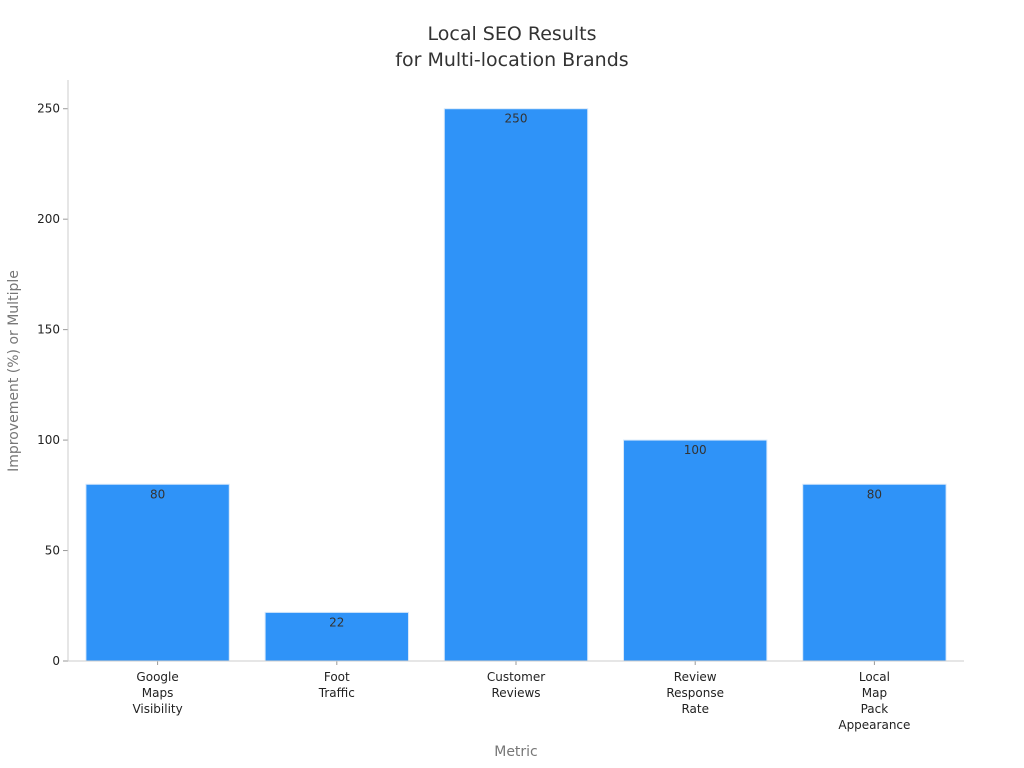 This screenshot has width=1024, height=768. What do you see at coordinates (14, 371) in the screenshot?
I see `y-axis-label: Improvement (%) or Multiple` at bounding box center [14, 371].